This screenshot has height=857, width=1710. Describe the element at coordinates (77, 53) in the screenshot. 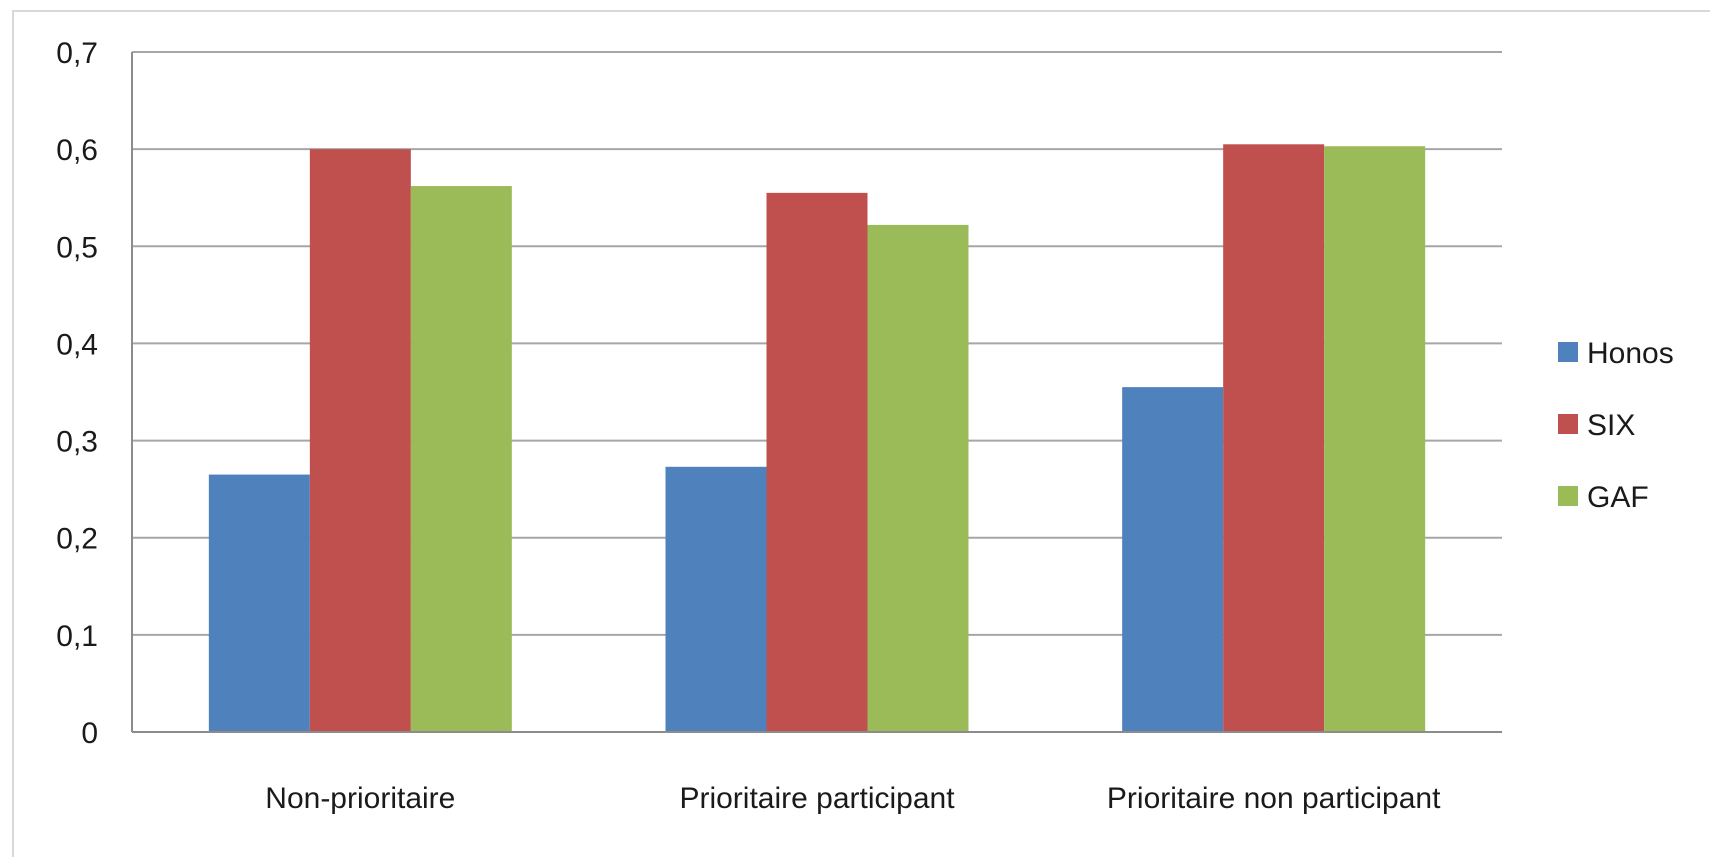

I see `y-tick-label-7: 0,7` at that location.